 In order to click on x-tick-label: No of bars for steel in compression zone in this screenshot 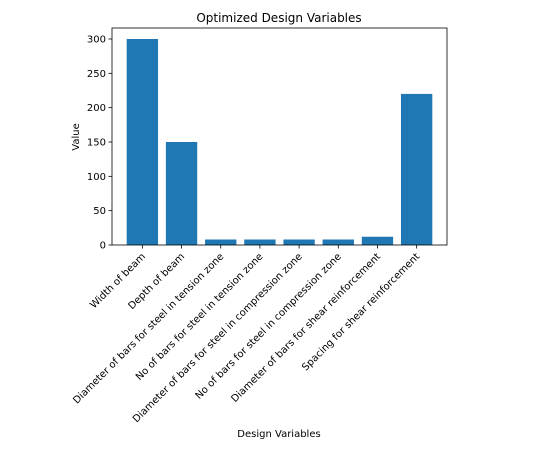, I will do `click(269, 326)`.